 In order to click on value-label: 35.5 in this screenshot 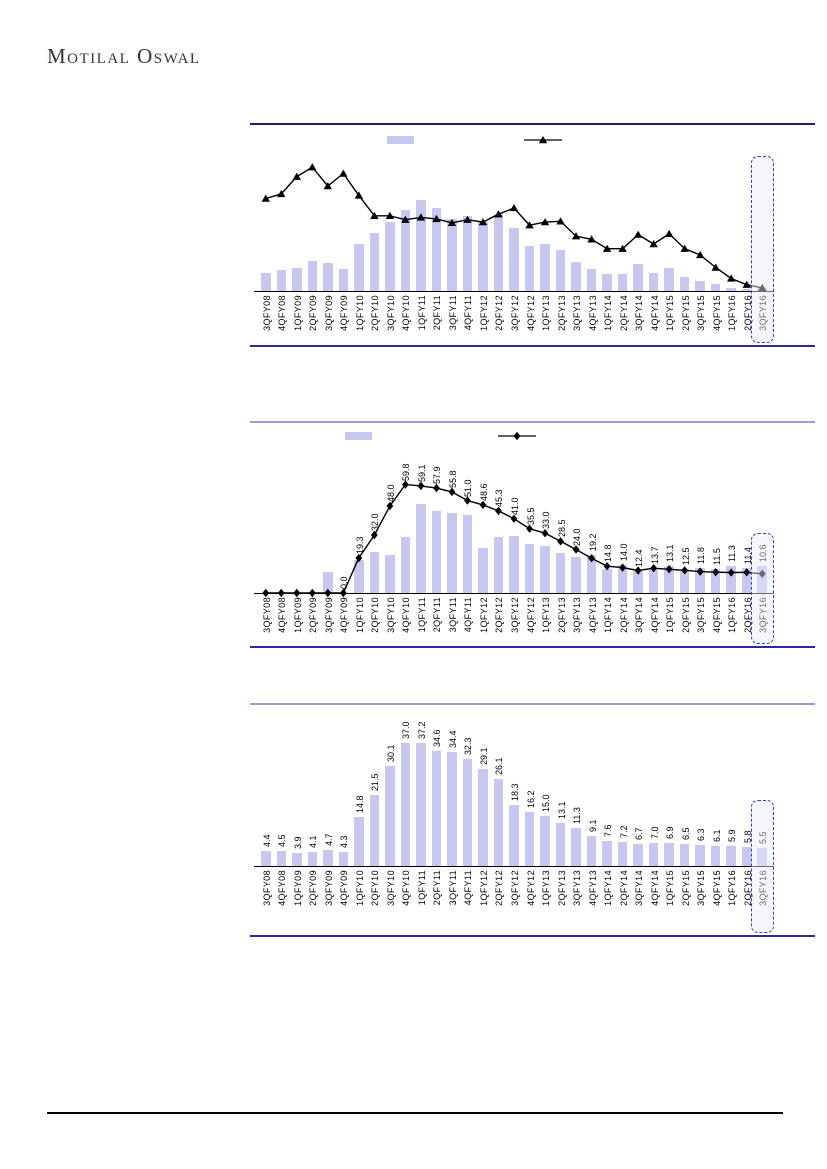, I will do `click(530, 516)`.